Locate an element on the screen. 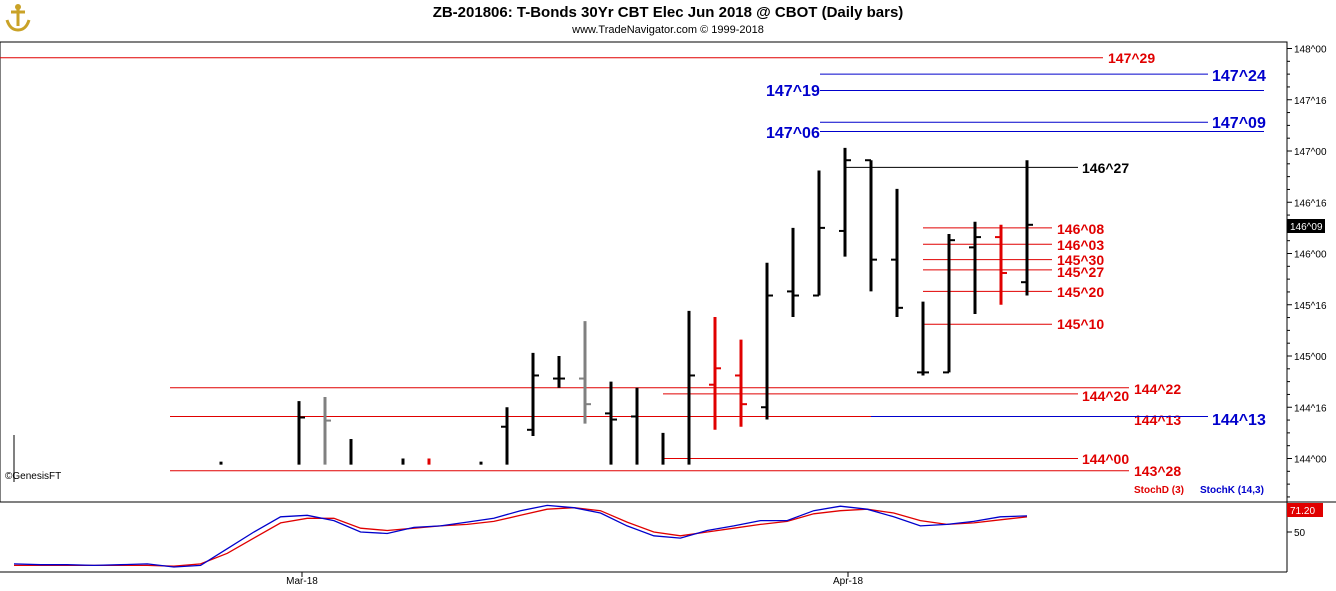 Image resolution: width=1336 pixels, height=591 pixels. level-line: 147^29 is located at coordinates (577, 58).